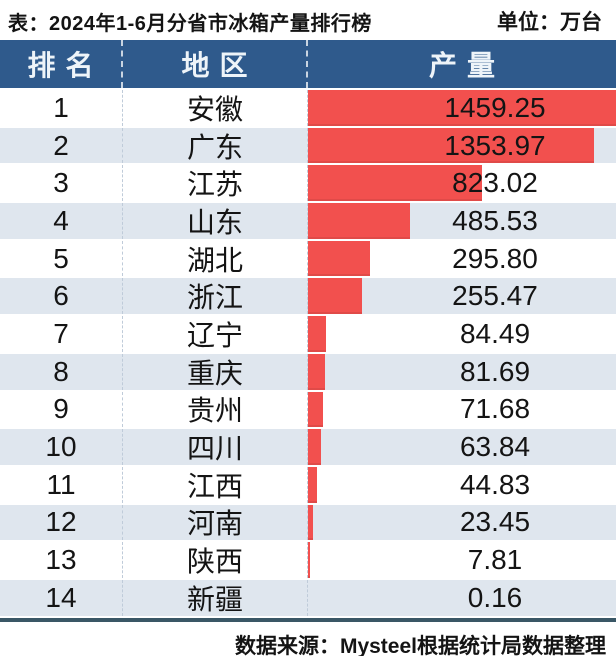 This screenshot has height=656, width=616. I want to click on region-cell: 安徽, so click(215, 108).